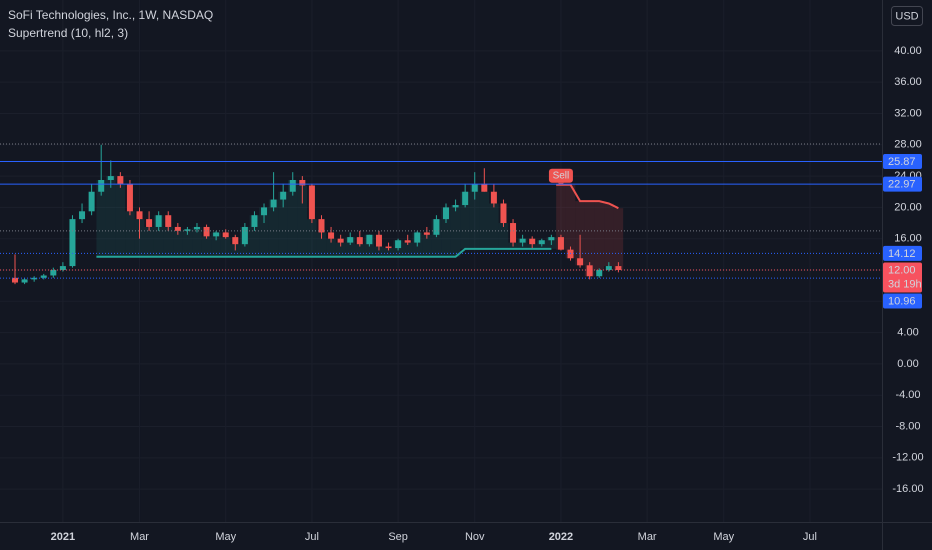 This screenshot has width=932, height=550. I want to click on currency-label: USD, so click(906, 16).